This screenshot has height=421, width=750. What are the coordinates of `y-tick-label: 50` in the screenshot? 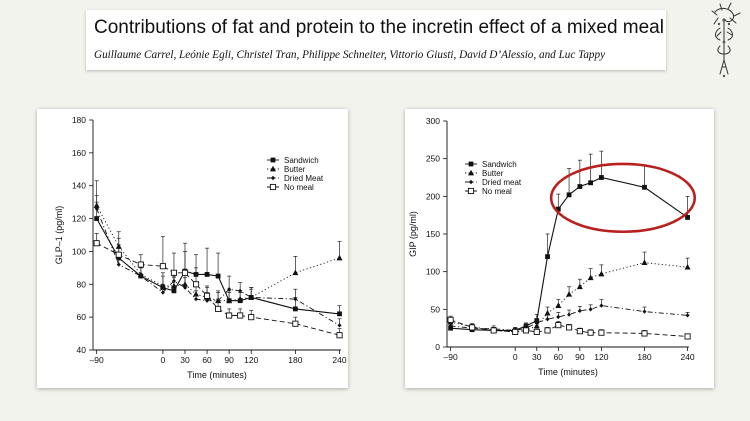 It's located at (436, 309).